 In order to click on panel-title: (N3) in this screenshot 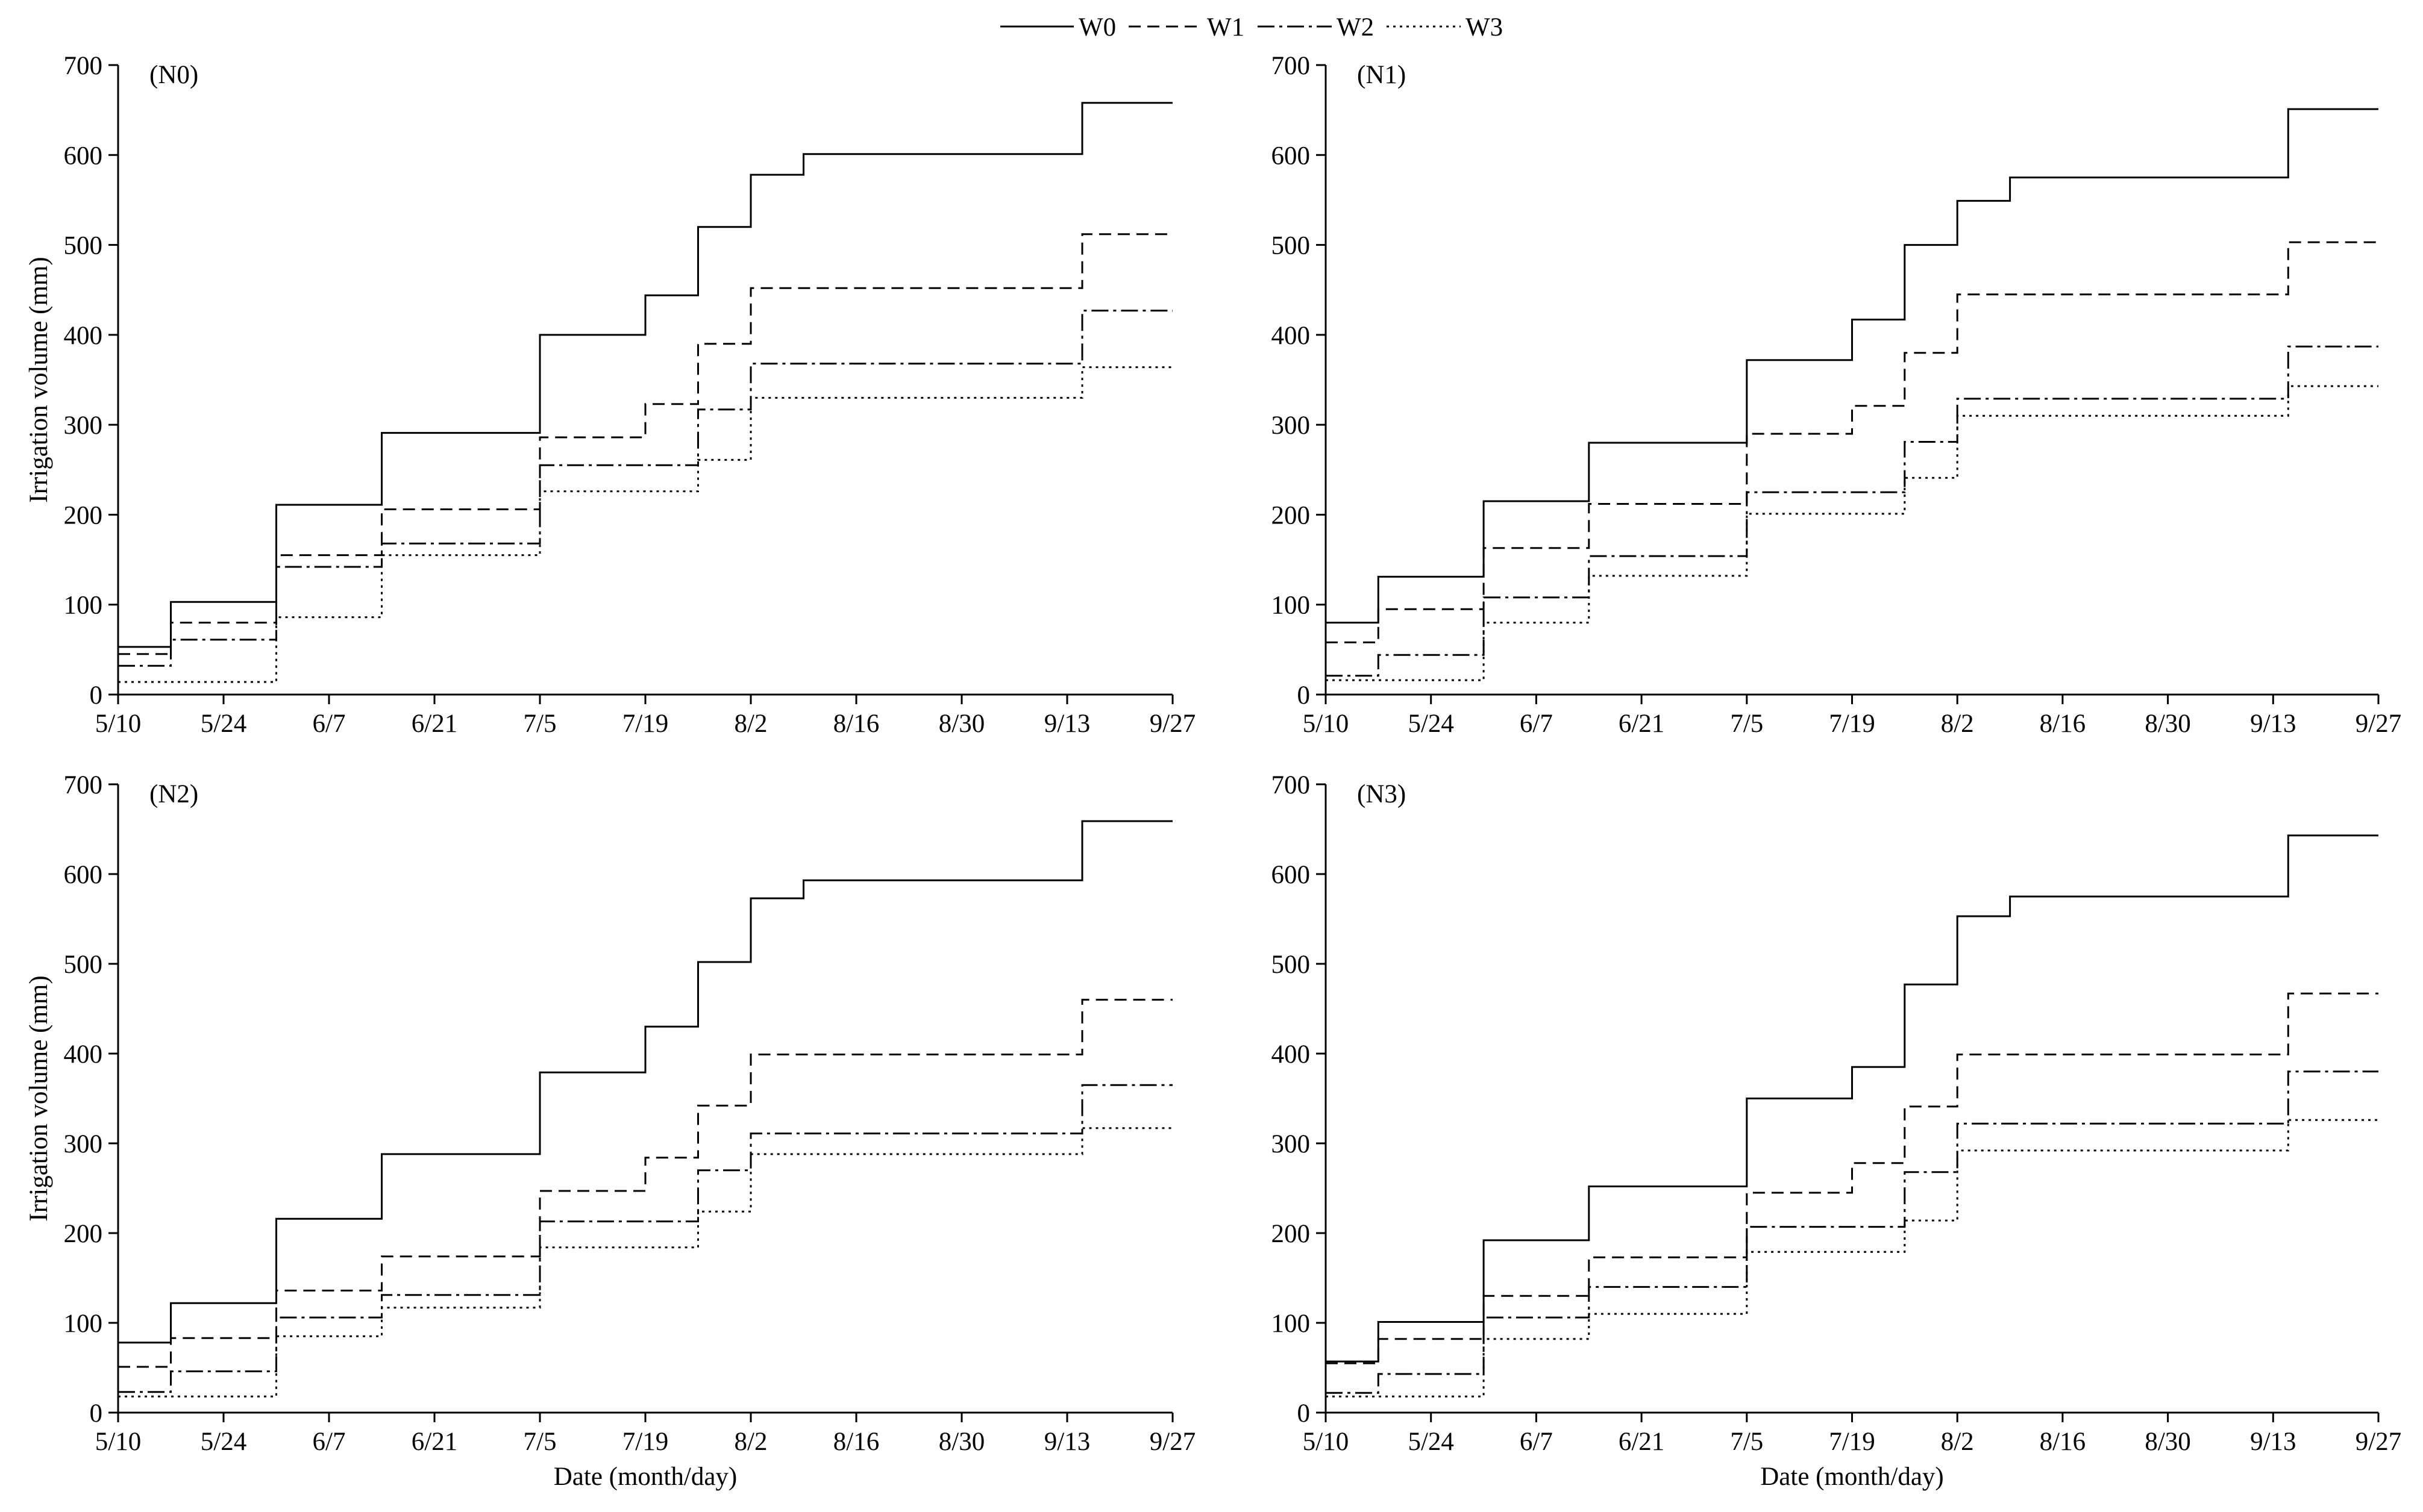, I will do `click(1382, 794)`.